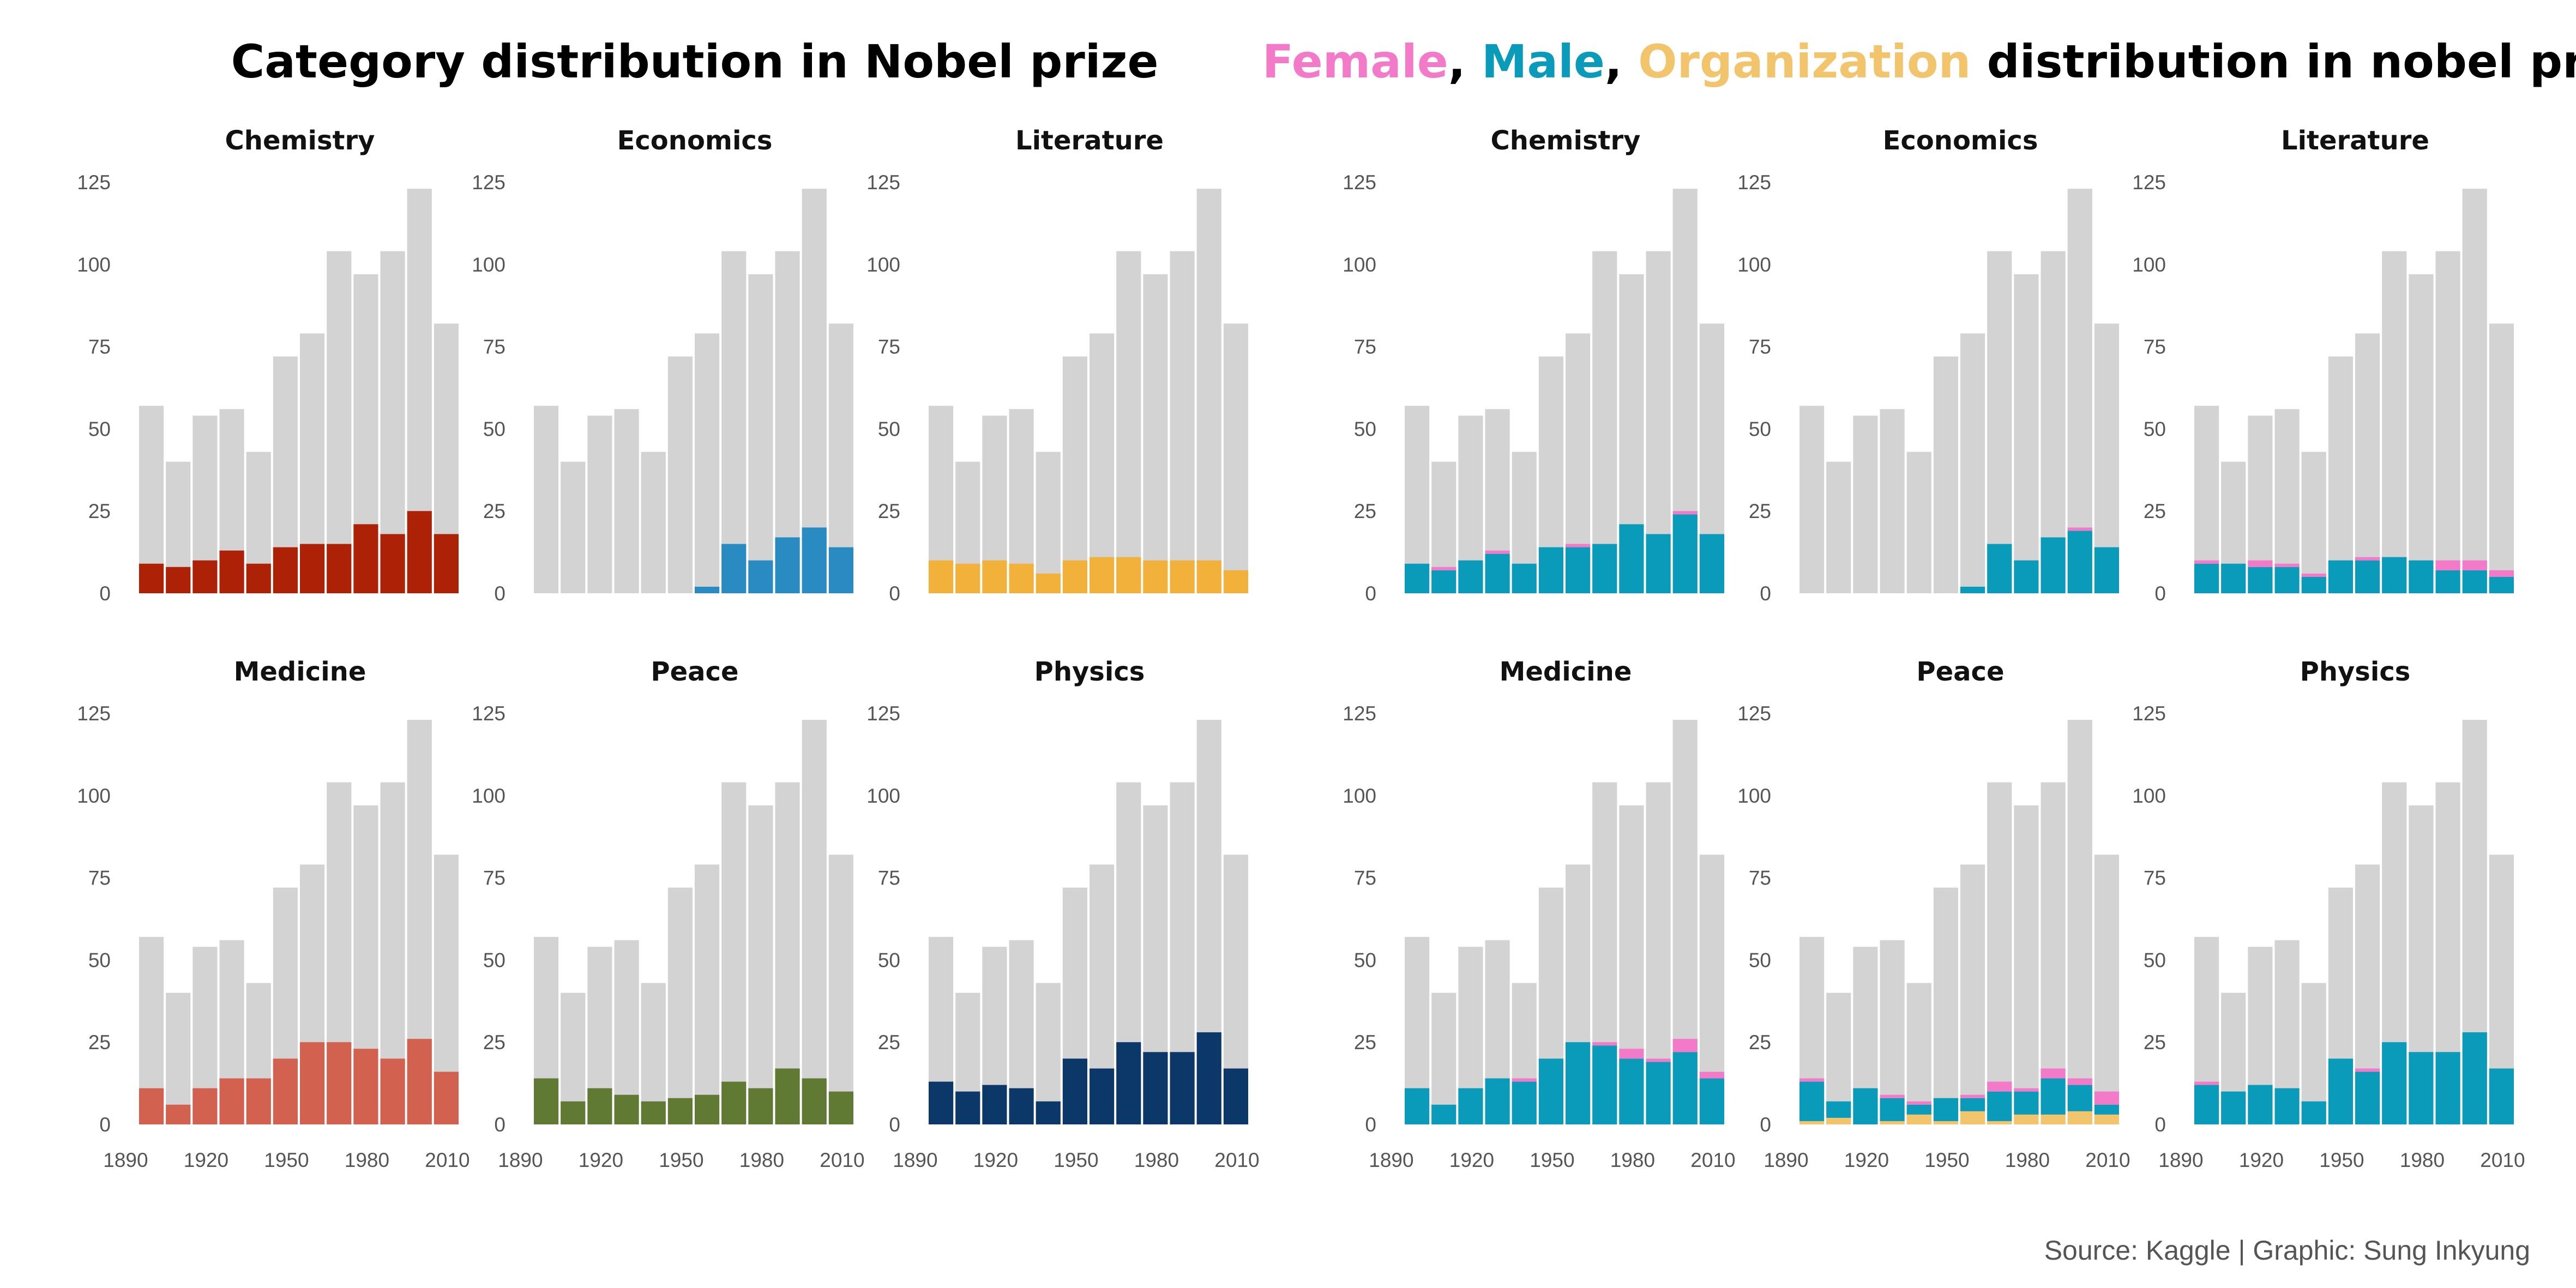 This screenshot has width=2576, height=1288. What do you see at coordinates (1960, 672) in the screenshot?
I see `panel-title: Peace` at bounding box center [1960, 672].